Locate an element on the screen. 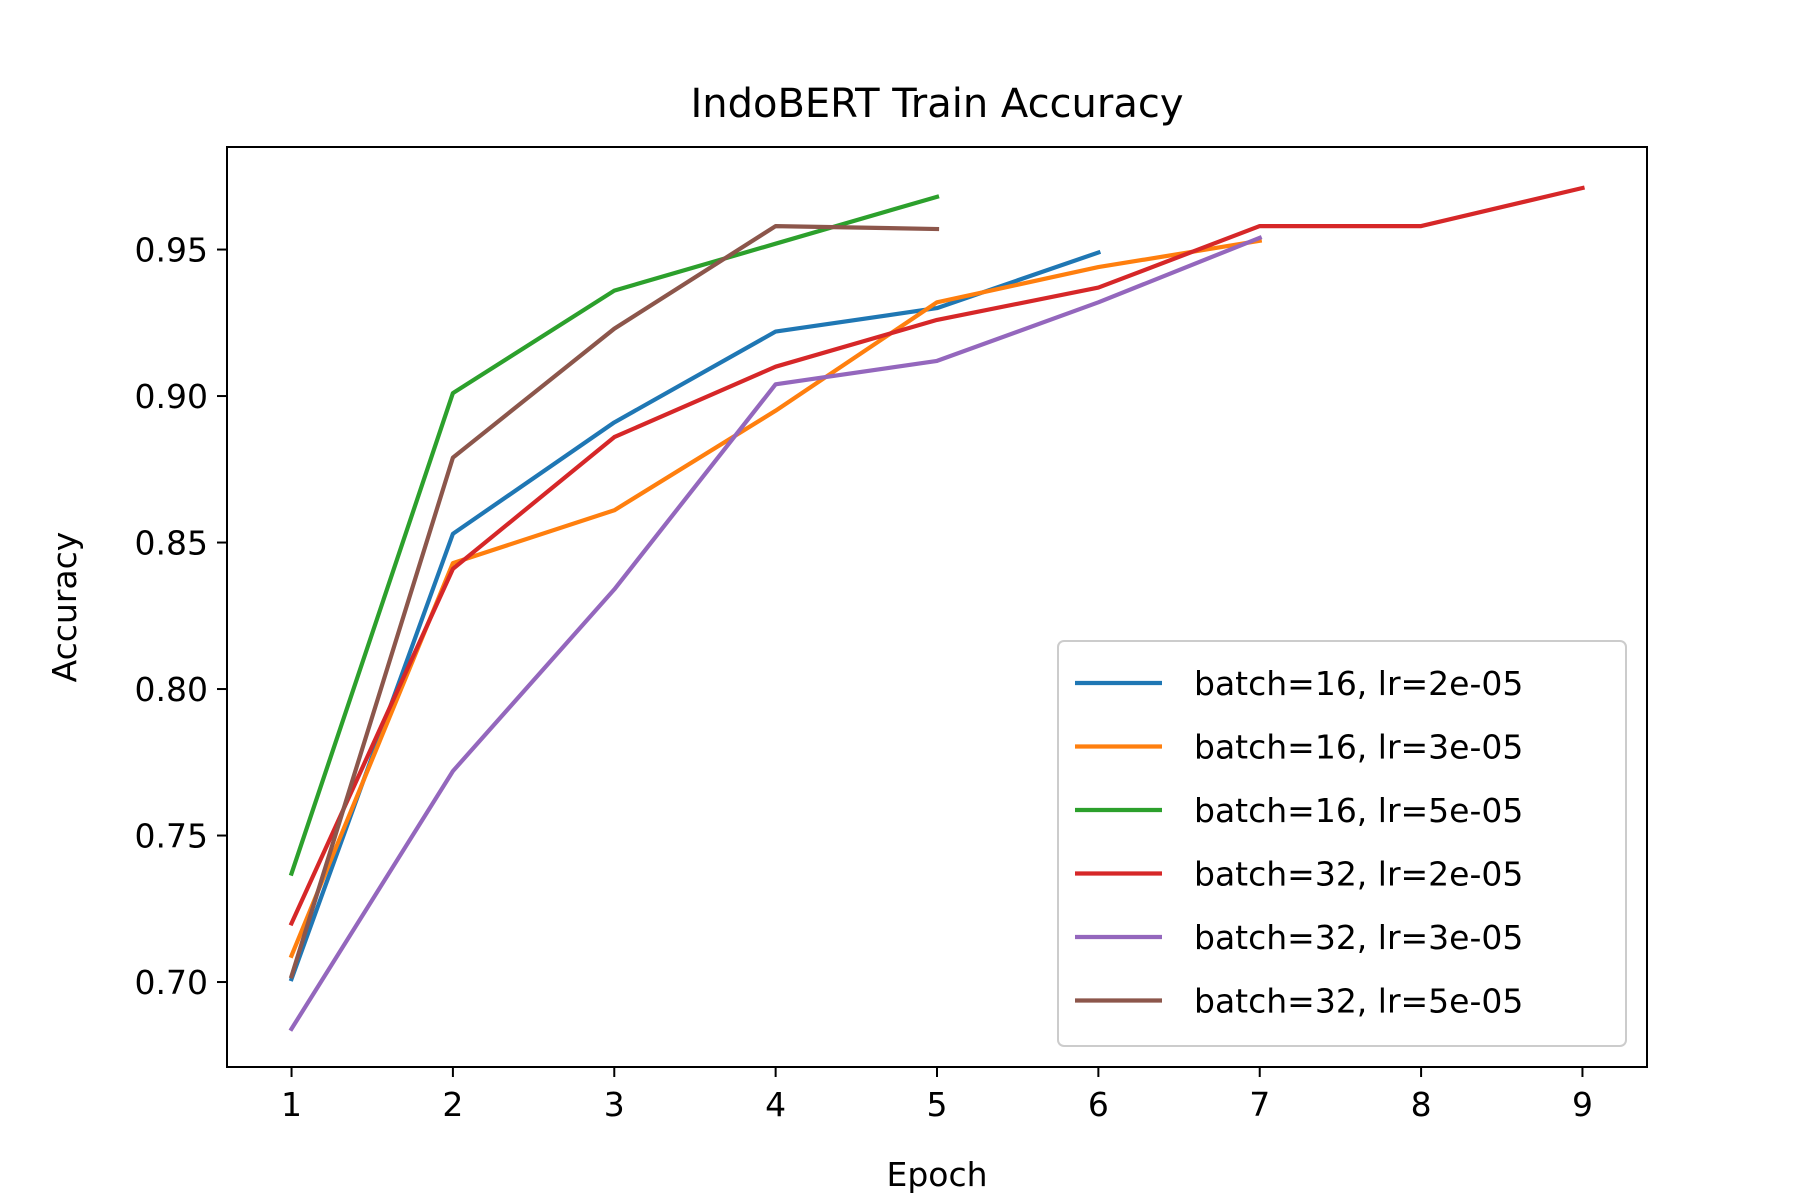 Image resolution: width=1800 pixels, height=1200 pixels. x-tick-label: 5 is located at coordinates (937, 1104).